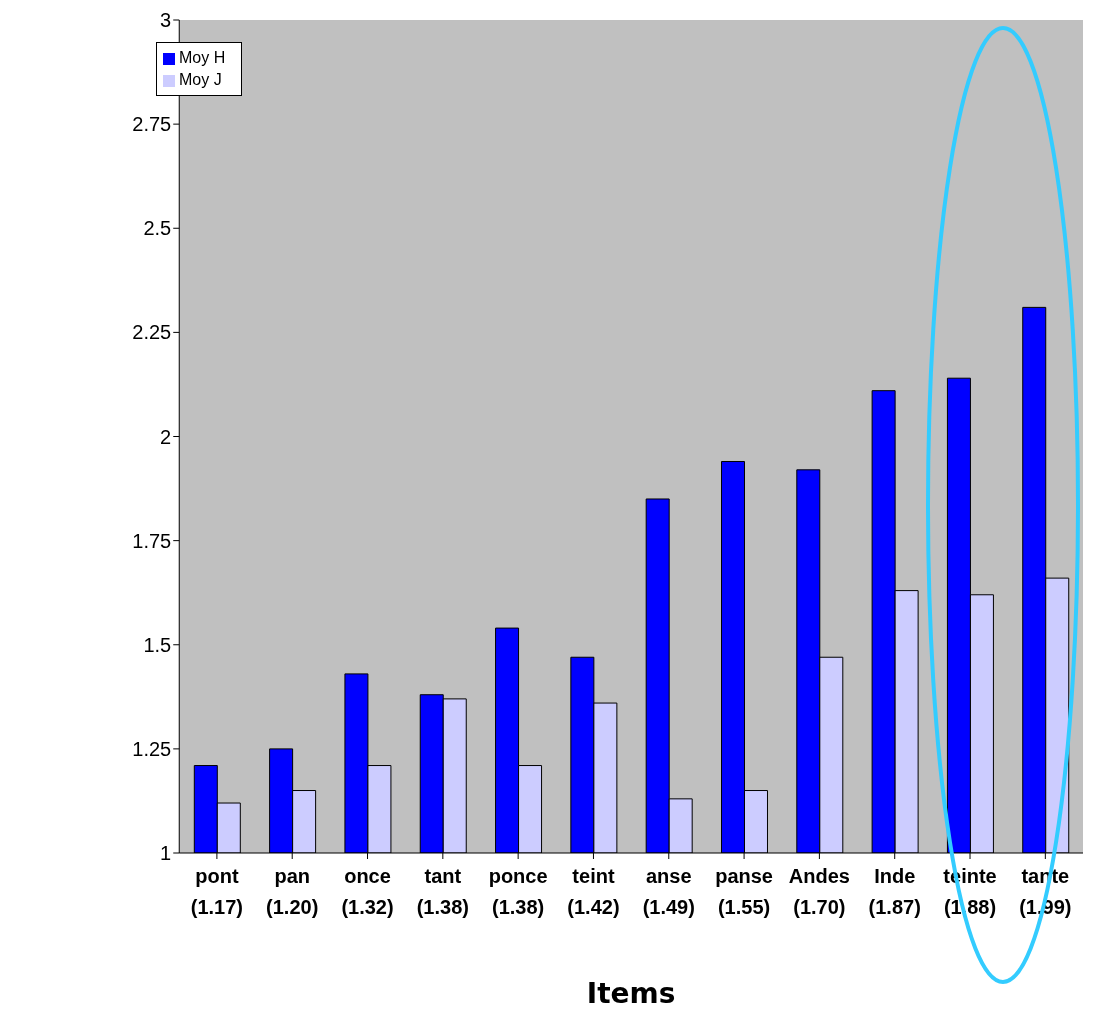  What do you see at coordinates (819, 891) in the screenshot?
I see `x-tick-label: Andes (1.70)` at bounding box center [819, 891].